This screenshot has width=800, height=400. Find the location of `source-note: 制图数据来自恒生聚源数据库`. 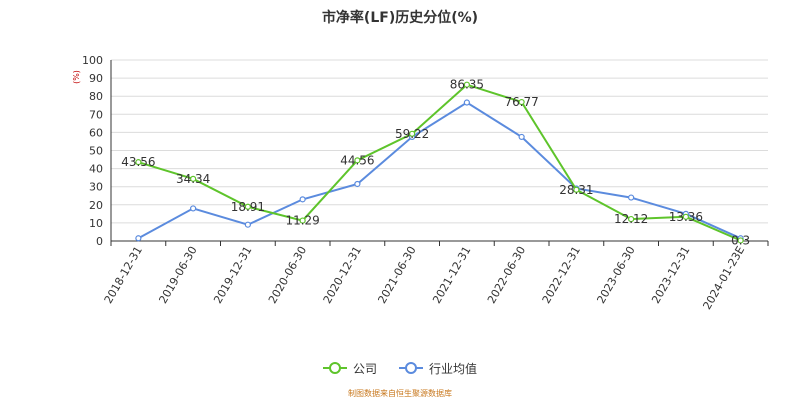

source-note: 制图数据来自恒生聚源数据库 is located at coordinates (400, 393).